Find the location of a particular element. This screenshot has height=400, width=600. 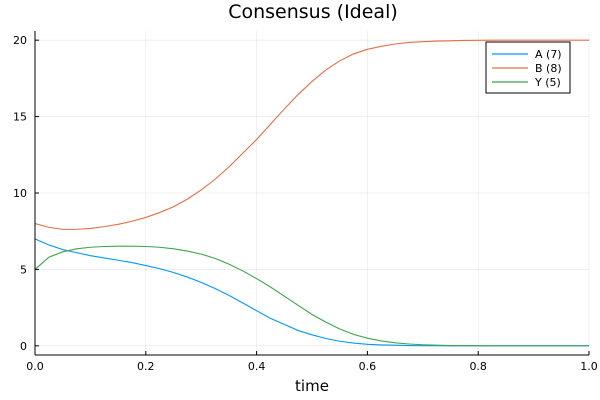

x-tick-label: 0.6 is located at coordinates (368, 366).